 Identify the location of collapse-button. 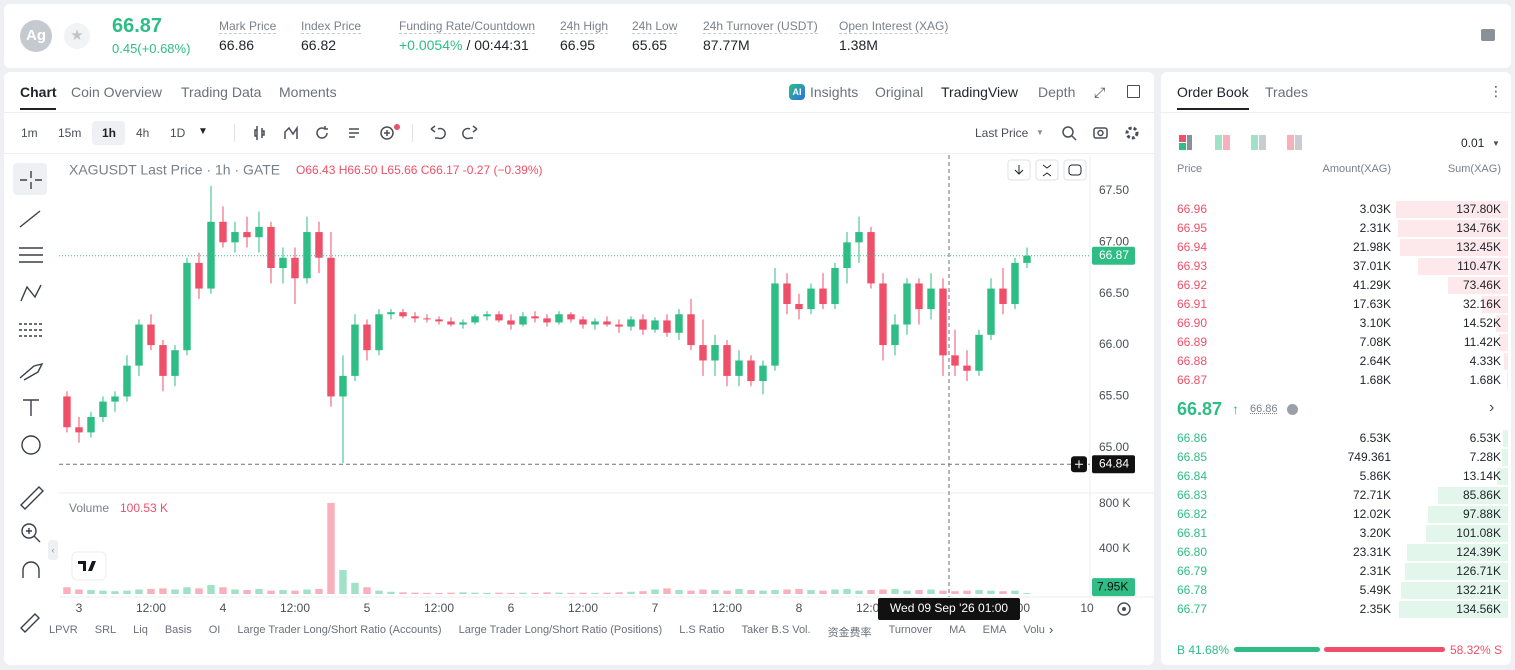
(1047, 170).